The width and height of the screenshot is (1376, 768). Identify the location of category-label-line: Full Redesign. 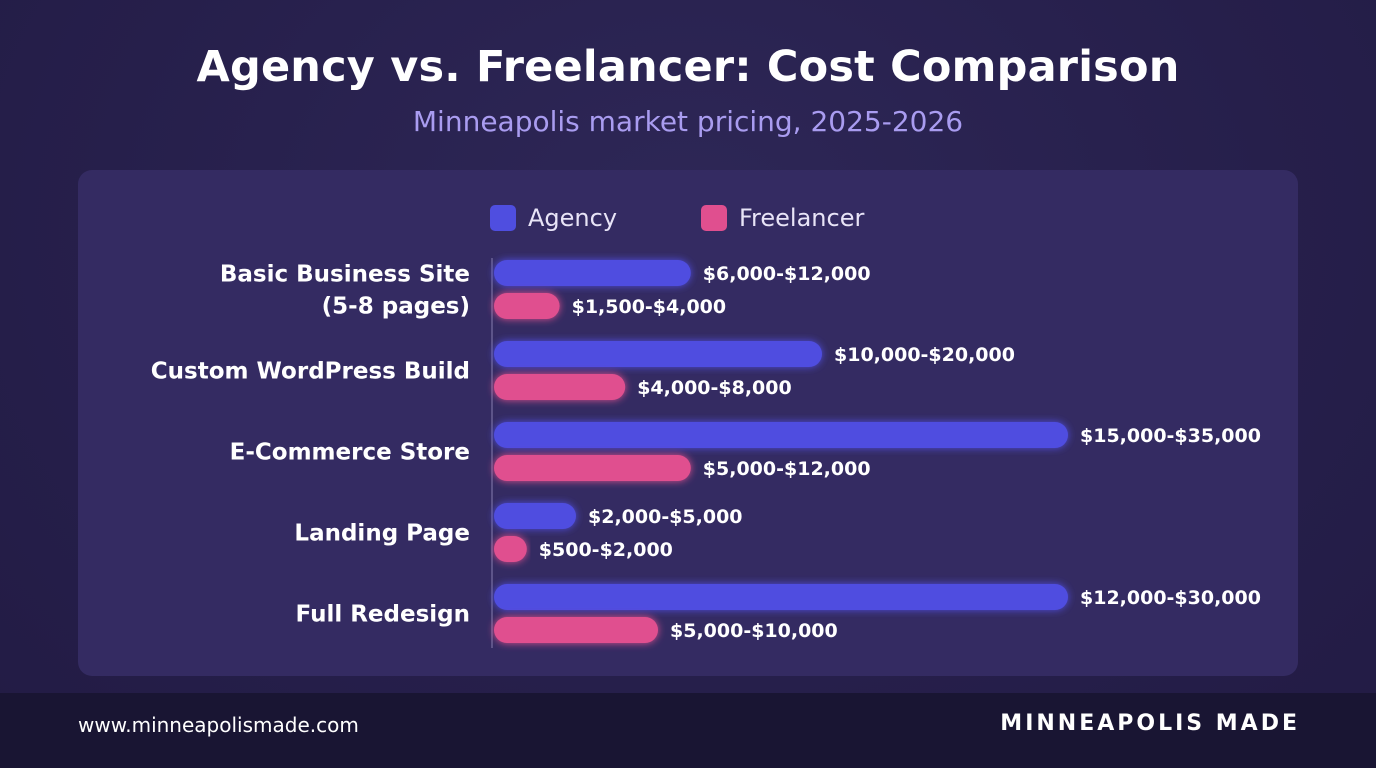
(383, 615).